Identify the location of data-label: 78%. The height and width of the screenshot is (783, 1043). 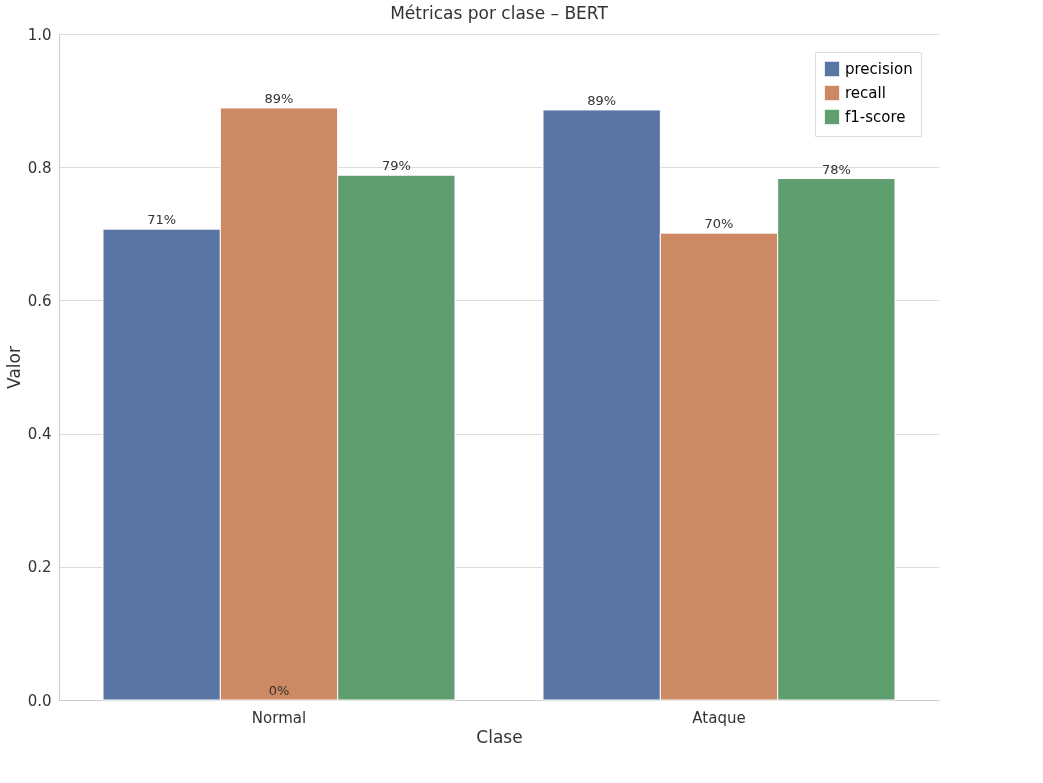
(836, 169).